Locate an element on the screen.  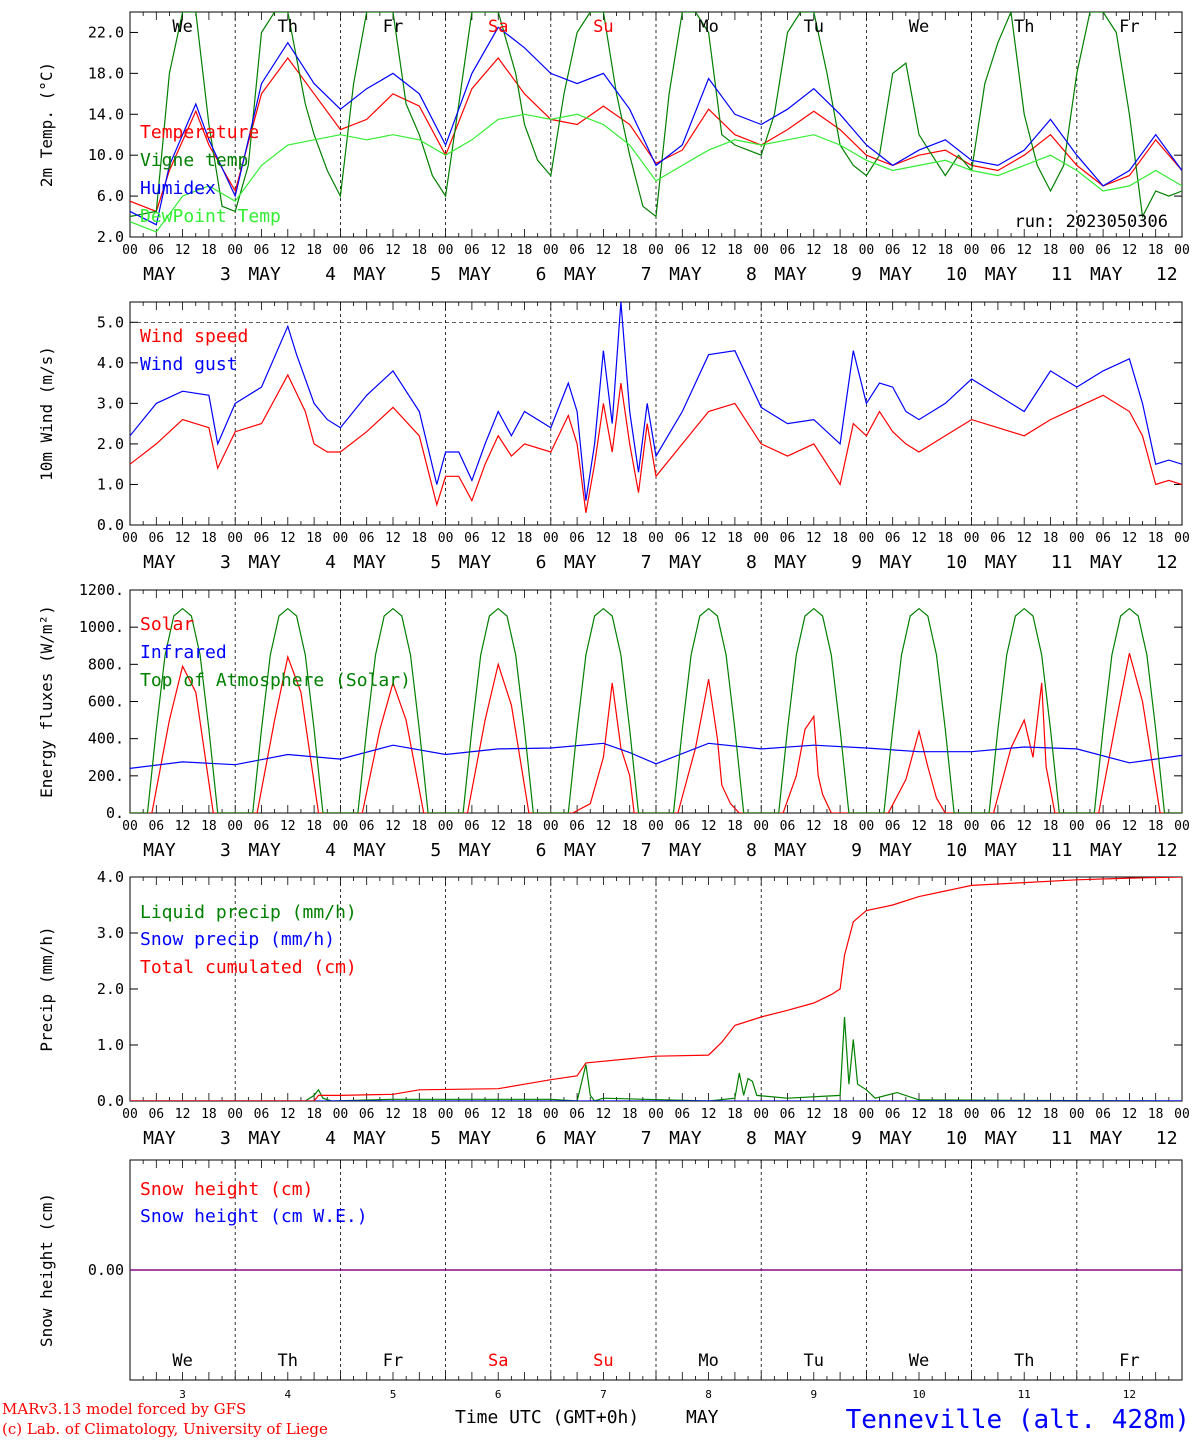
date-label-day: 8 is located at coordinates (751, 562).